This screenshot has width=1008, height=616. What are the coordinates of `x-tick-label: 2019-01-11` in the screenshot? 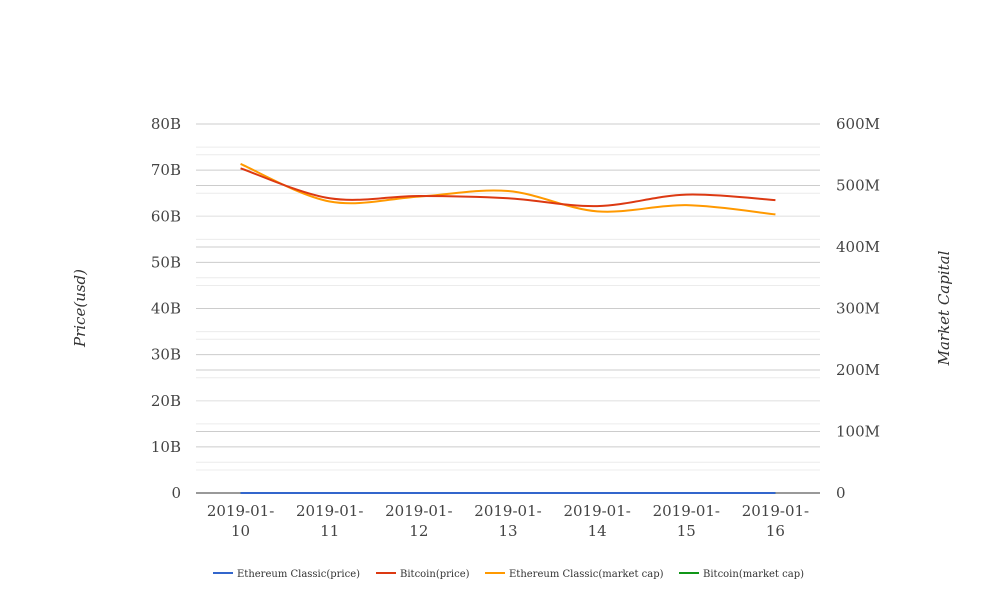 It's located at (329, 521).